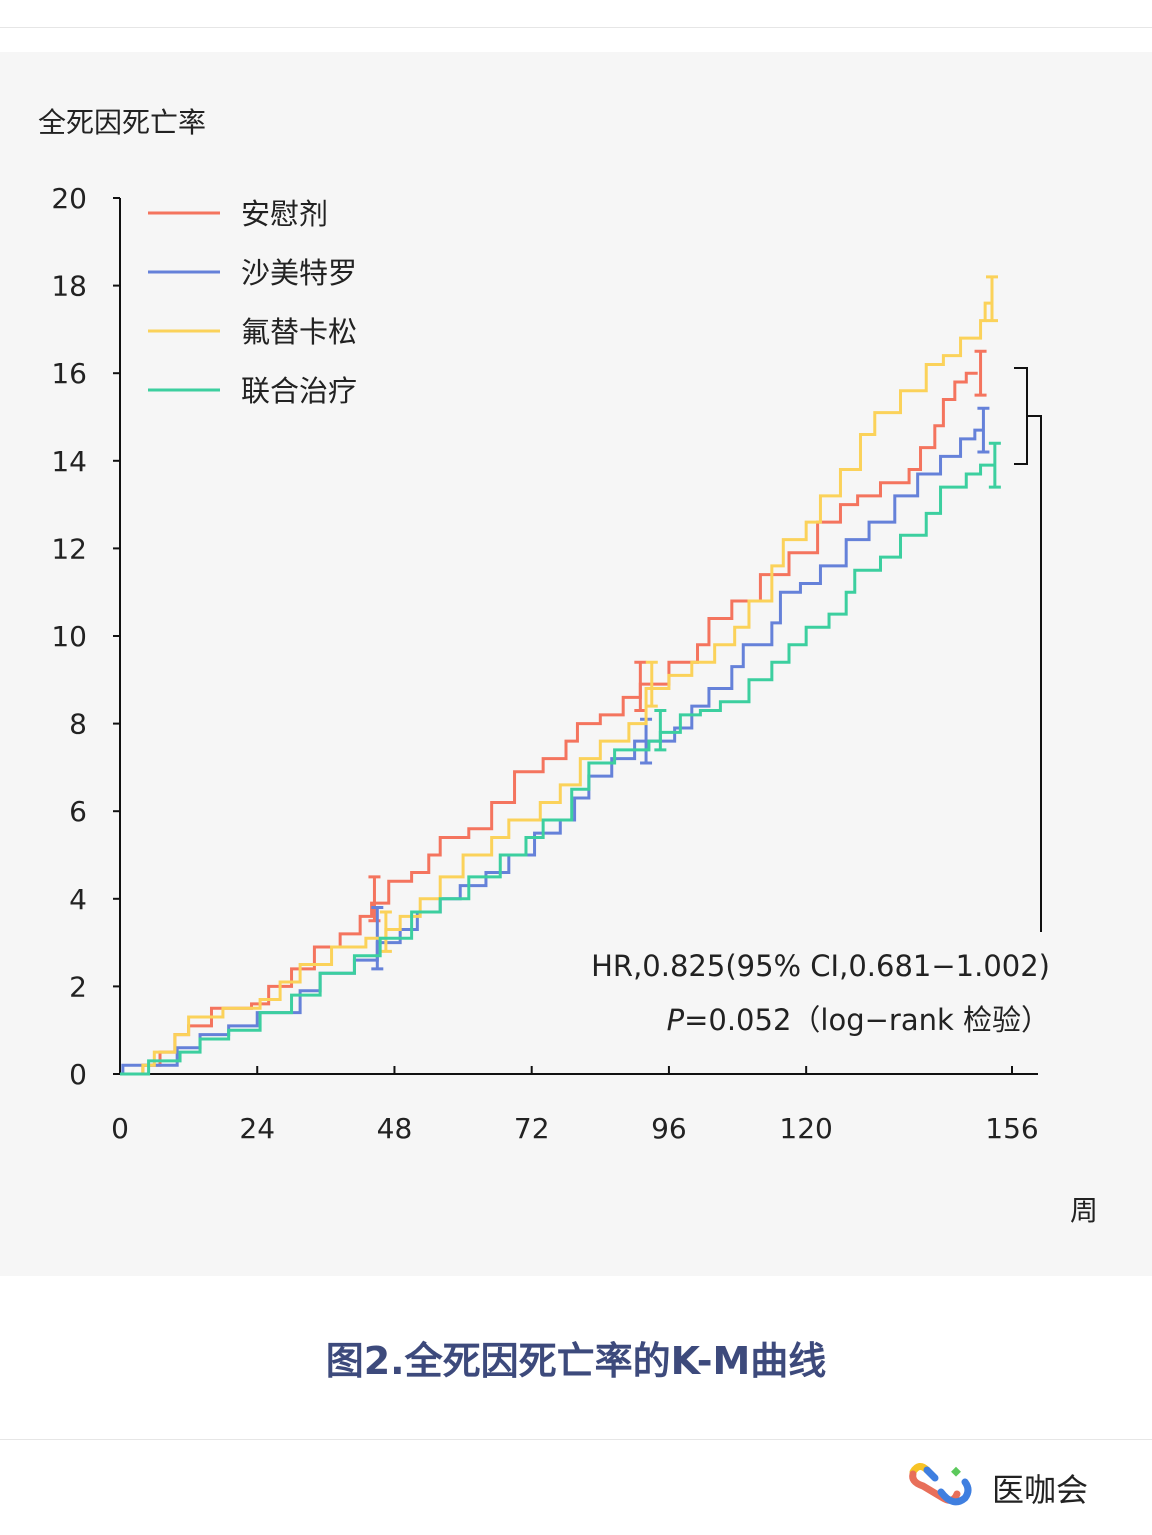 This screenshot has height=1535, width=1152. I want to click on brand-logo-icon, so click(940, 1484).